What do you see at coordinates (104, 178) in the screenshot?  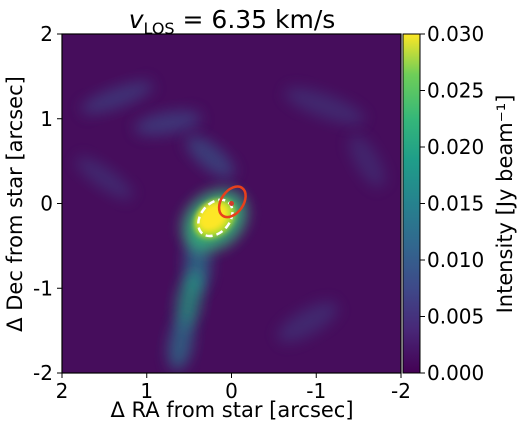 I see `left-arc-blob` at bounding box center [104, 178].